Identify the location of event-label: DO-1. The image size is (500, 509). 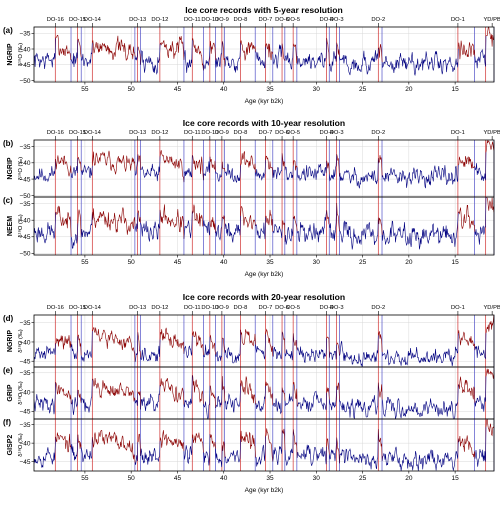
(458, 308).